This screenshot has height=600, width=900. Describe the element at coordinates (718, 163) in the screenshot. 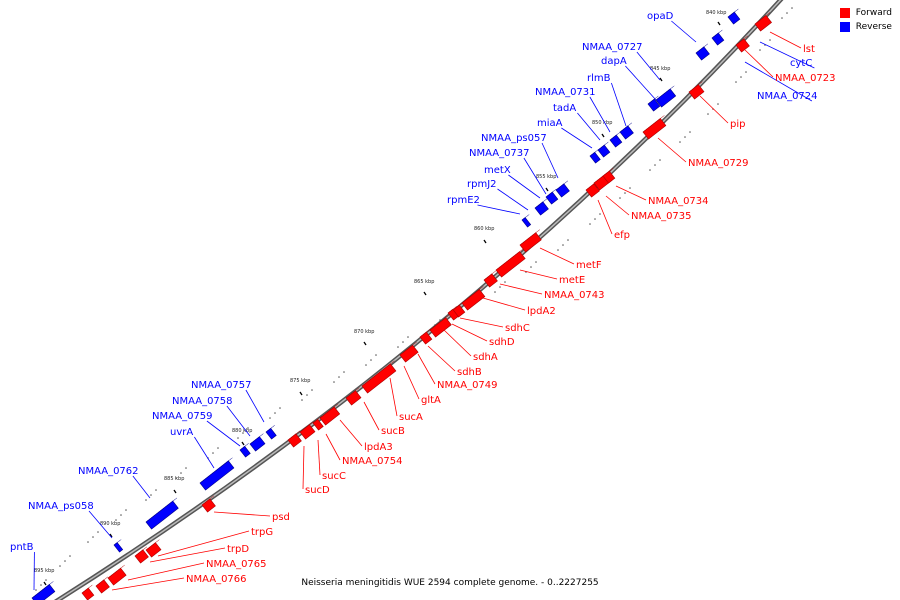

I see `gene-label-nmaa_0729: NMAA_0729` at that location.